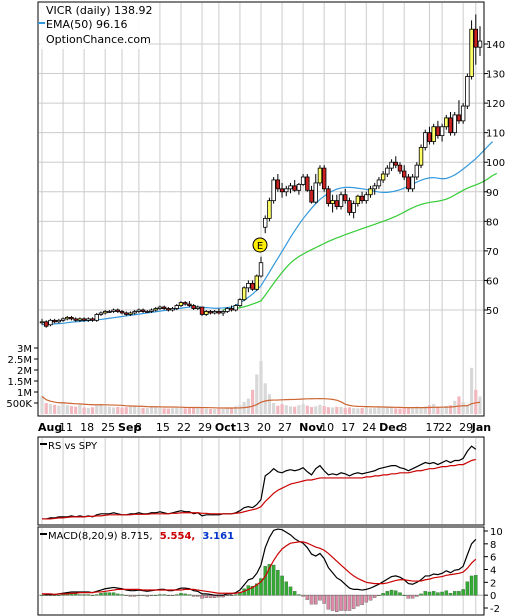 This screenshot has width=526, height=616. I want to click on volume-tick-label: 500K, so click(19, 404).